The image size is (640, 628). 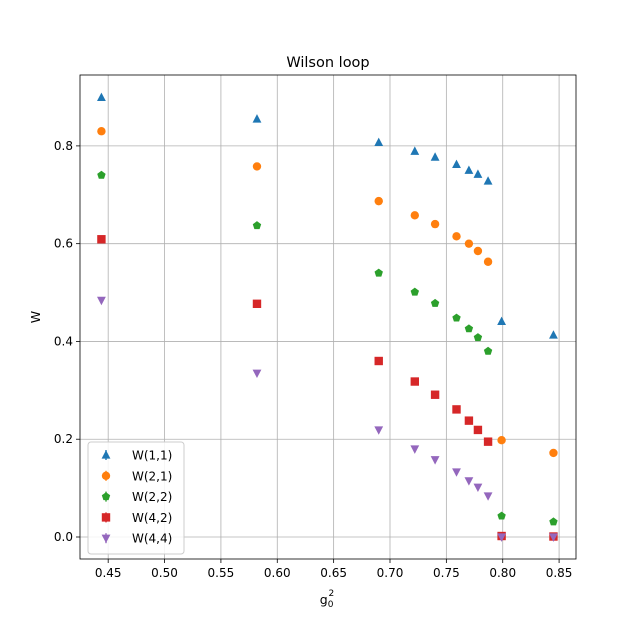 What do you see at coordinates (559, 573) in the screenshot?
I see `x-tick-label: 0.85` at bounding box center [559, 573].